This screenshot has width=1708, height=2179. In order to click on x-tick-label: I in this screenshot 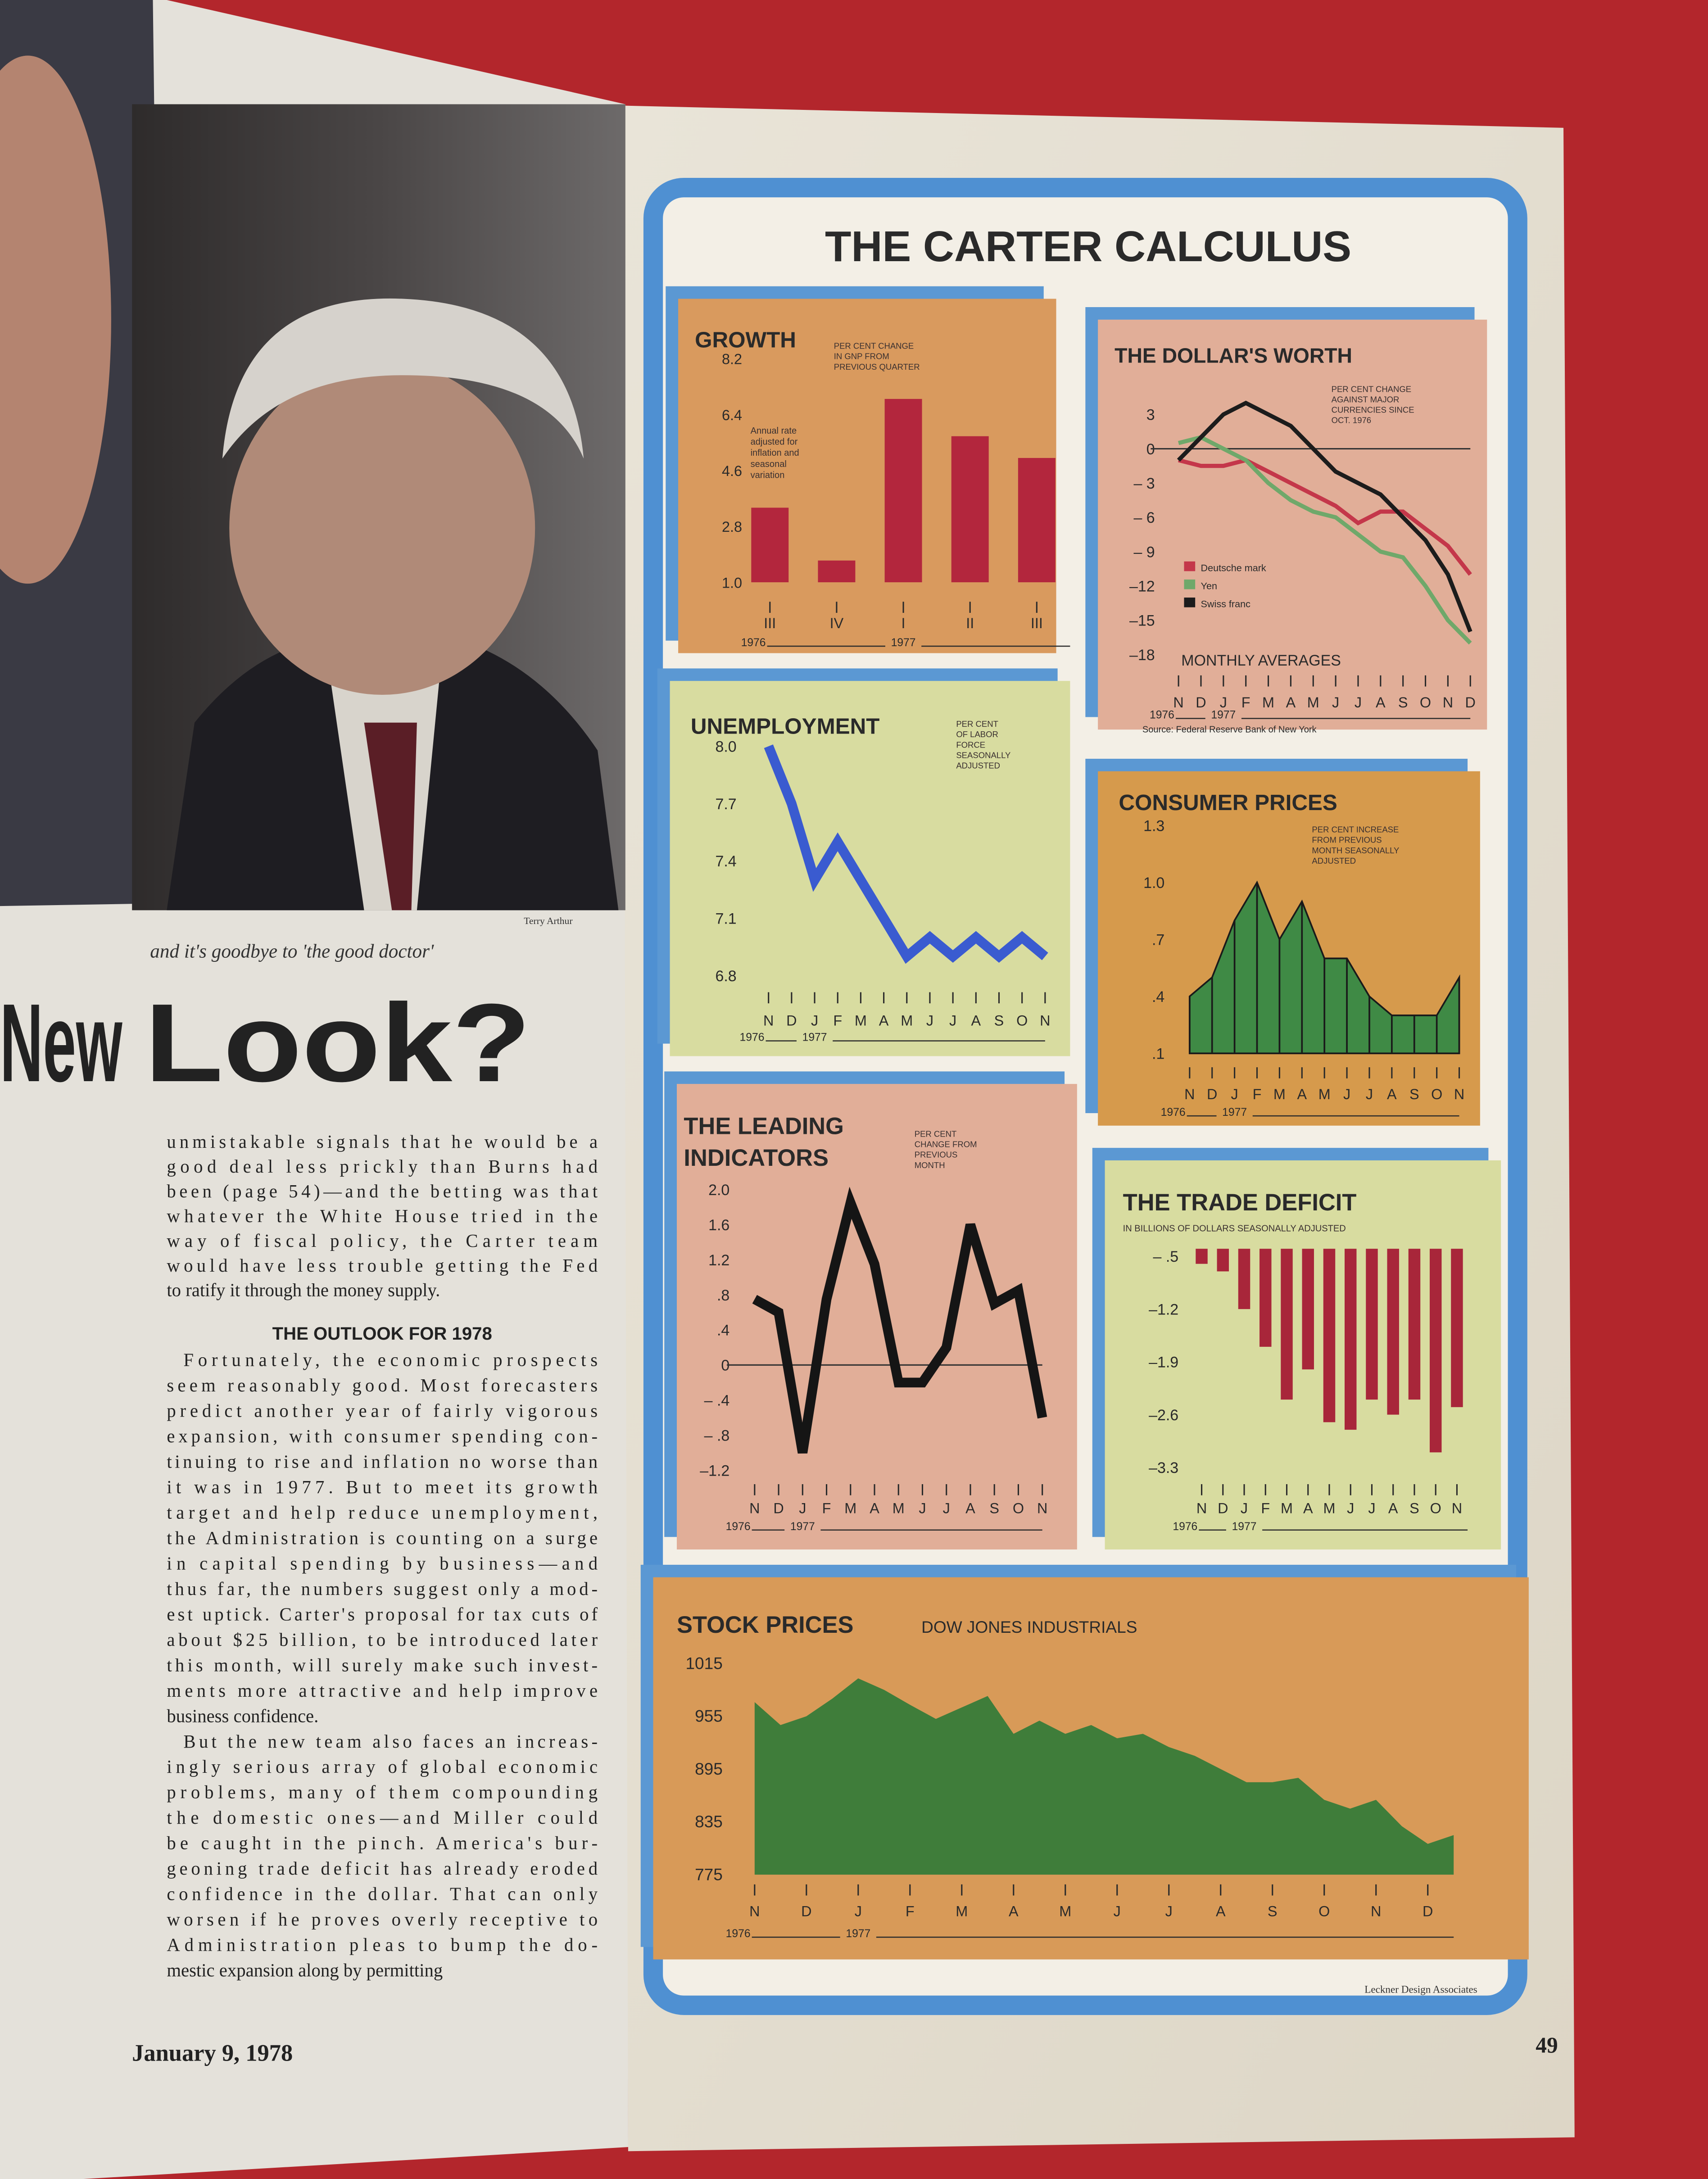, I will do `click(904, 623)`.